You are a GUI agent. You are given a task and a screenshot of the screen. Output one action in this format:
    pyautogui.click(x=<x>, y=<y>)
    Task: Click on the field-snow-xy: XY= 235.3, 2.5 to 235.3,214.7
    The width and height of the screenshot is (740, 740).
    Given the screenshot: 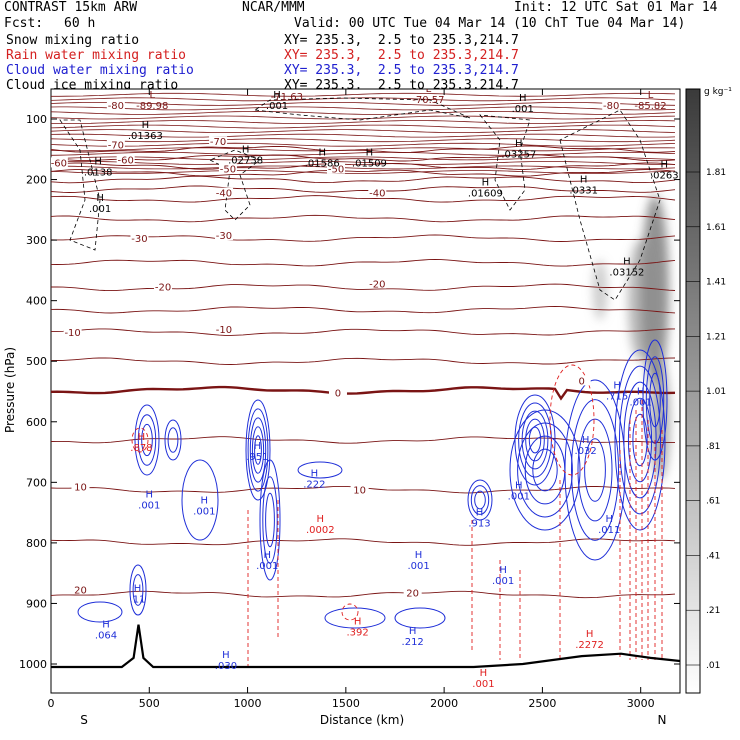 What is the action you would take?
    pyautogui.click(x=401, y=40)
    